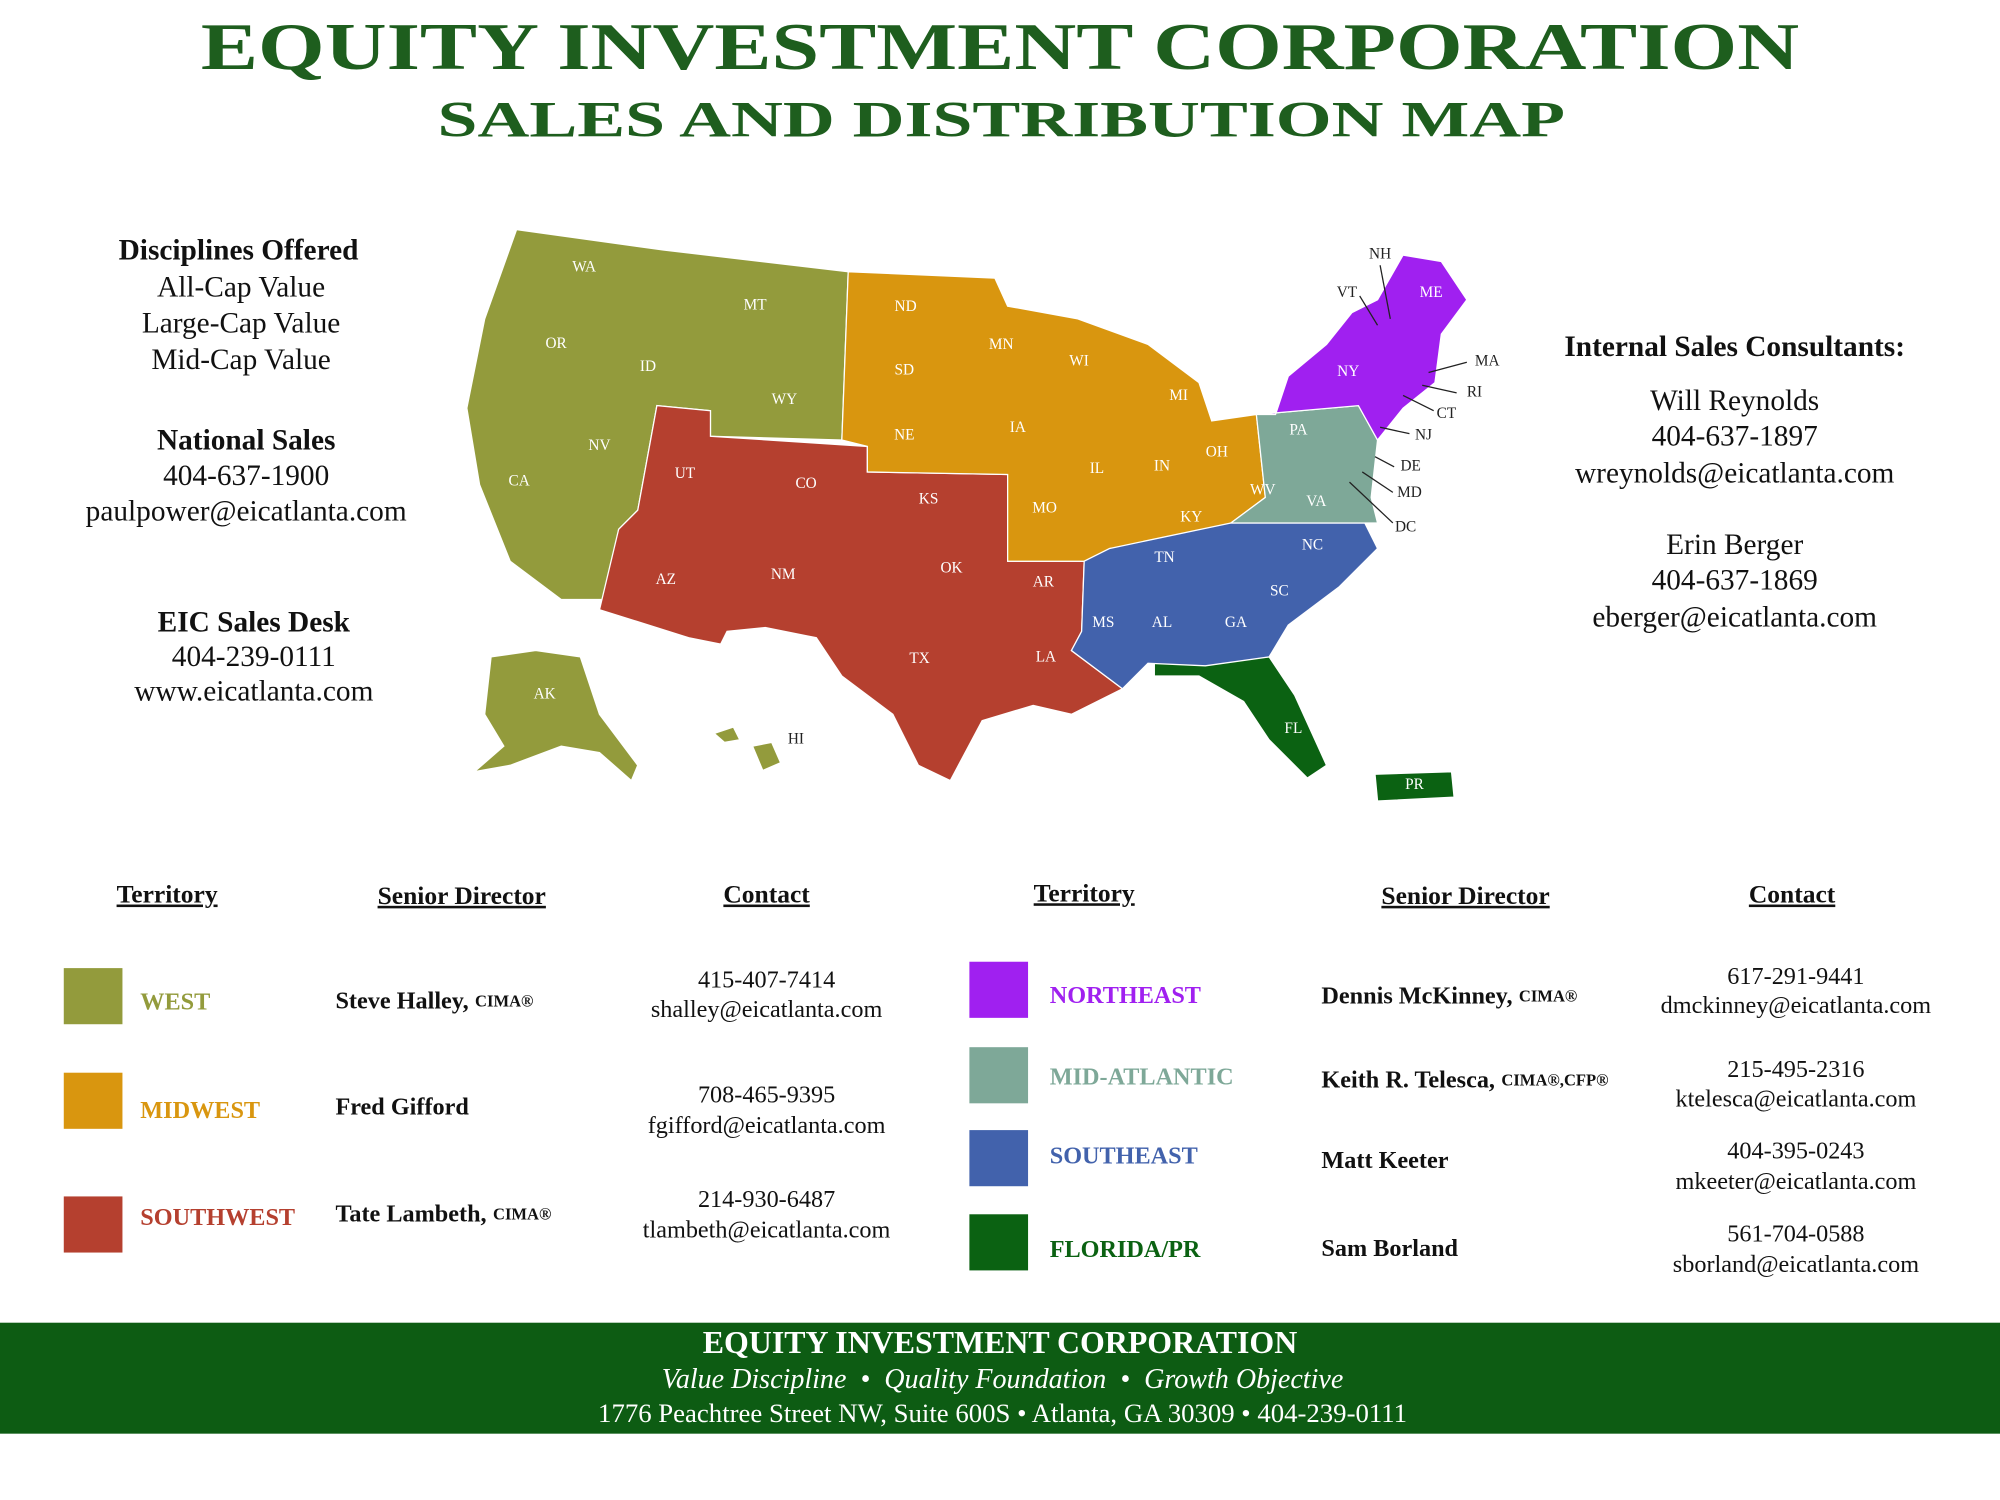 The width and height of the screenshot is (2000, 1500). Describe the element at coordinates (1298, 430) in the screenshot. I see `state-label: PA` at that location.